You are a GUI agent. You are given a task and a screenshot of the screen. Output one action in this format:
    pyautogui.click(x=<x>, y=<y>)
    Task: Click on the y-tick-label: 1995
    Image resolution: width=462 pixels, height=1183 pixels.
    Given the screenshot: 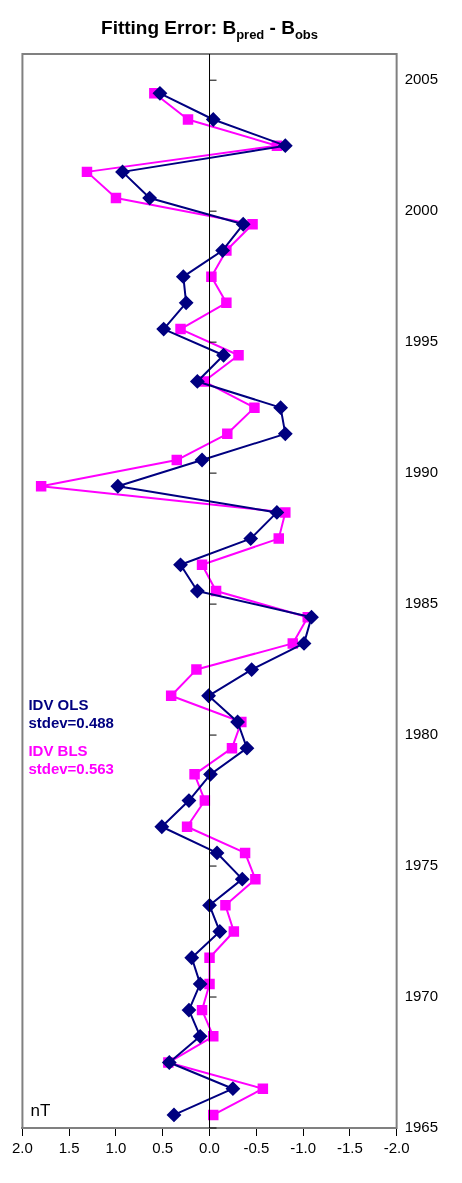 What is the action you would take?
    pyautogui.click(x=421, y=341)
    